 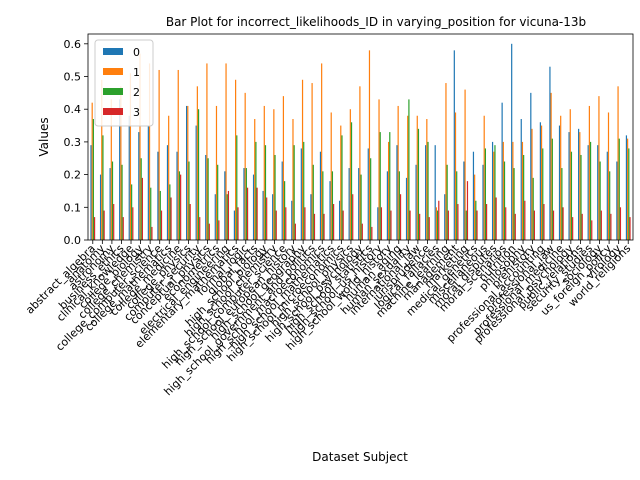 I want to click on y-tick-label: 0.6, so click(x=73, y=44).